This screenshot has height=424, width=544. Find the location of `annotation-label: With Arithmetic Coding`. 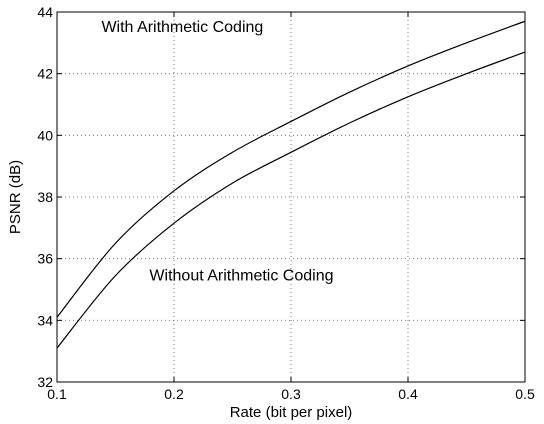

annotation-label: With Arithmetic Coding is located at coordinates (182, 27).